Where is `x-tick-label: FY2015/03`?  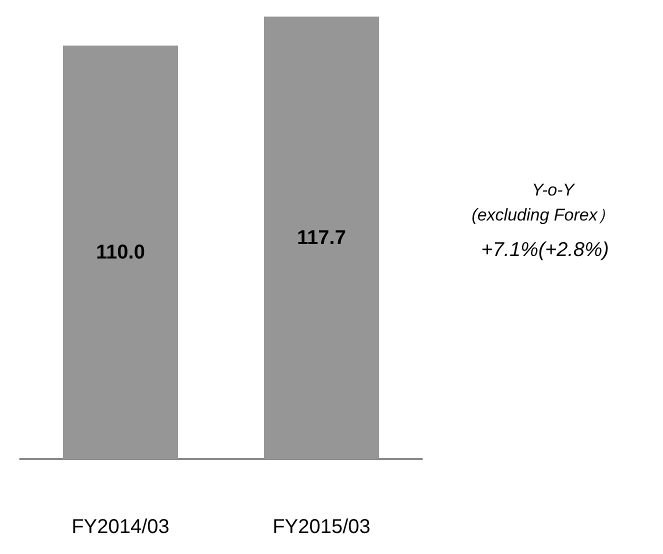 x-tick-label: FY2015/03 is located at coordinates (321, 527).